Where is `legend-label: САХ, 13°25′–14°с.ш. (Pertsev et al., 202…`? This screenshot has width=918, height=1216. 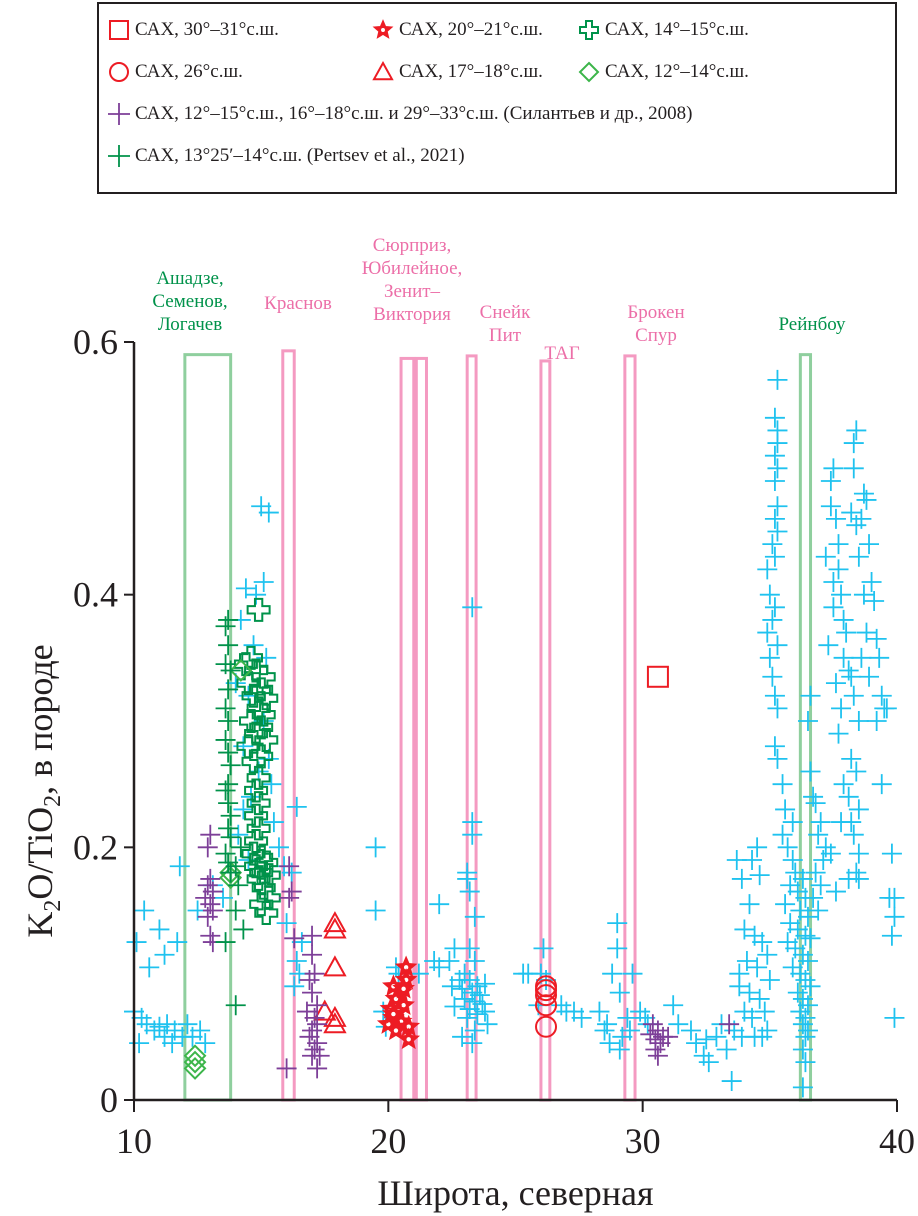
legend-label: САХ, 13°25′–14°с.ш. (Pertsev et al., 202… is located at coordinates (300, 155).